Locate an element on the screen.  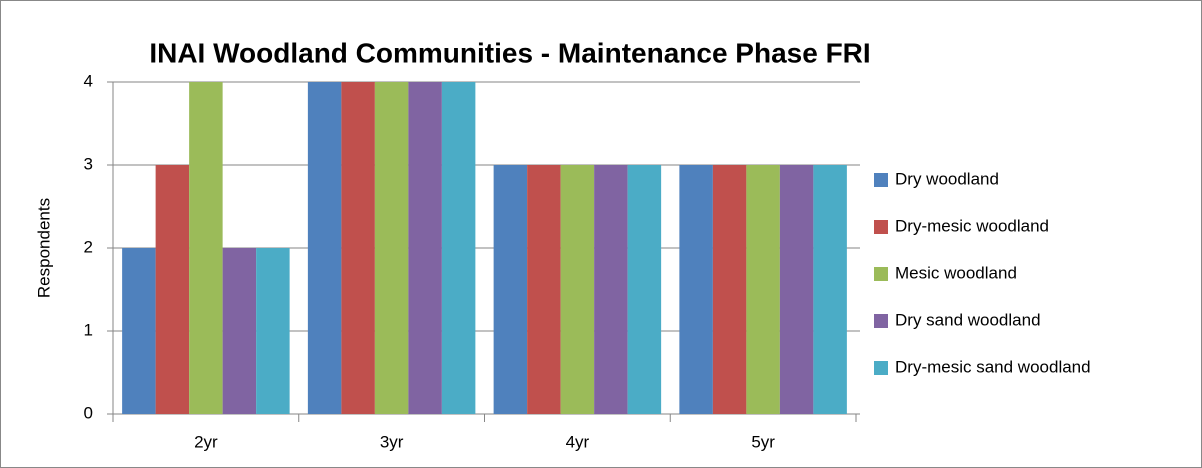
y-tick-label: 2 is located at coordinates (88, 246).